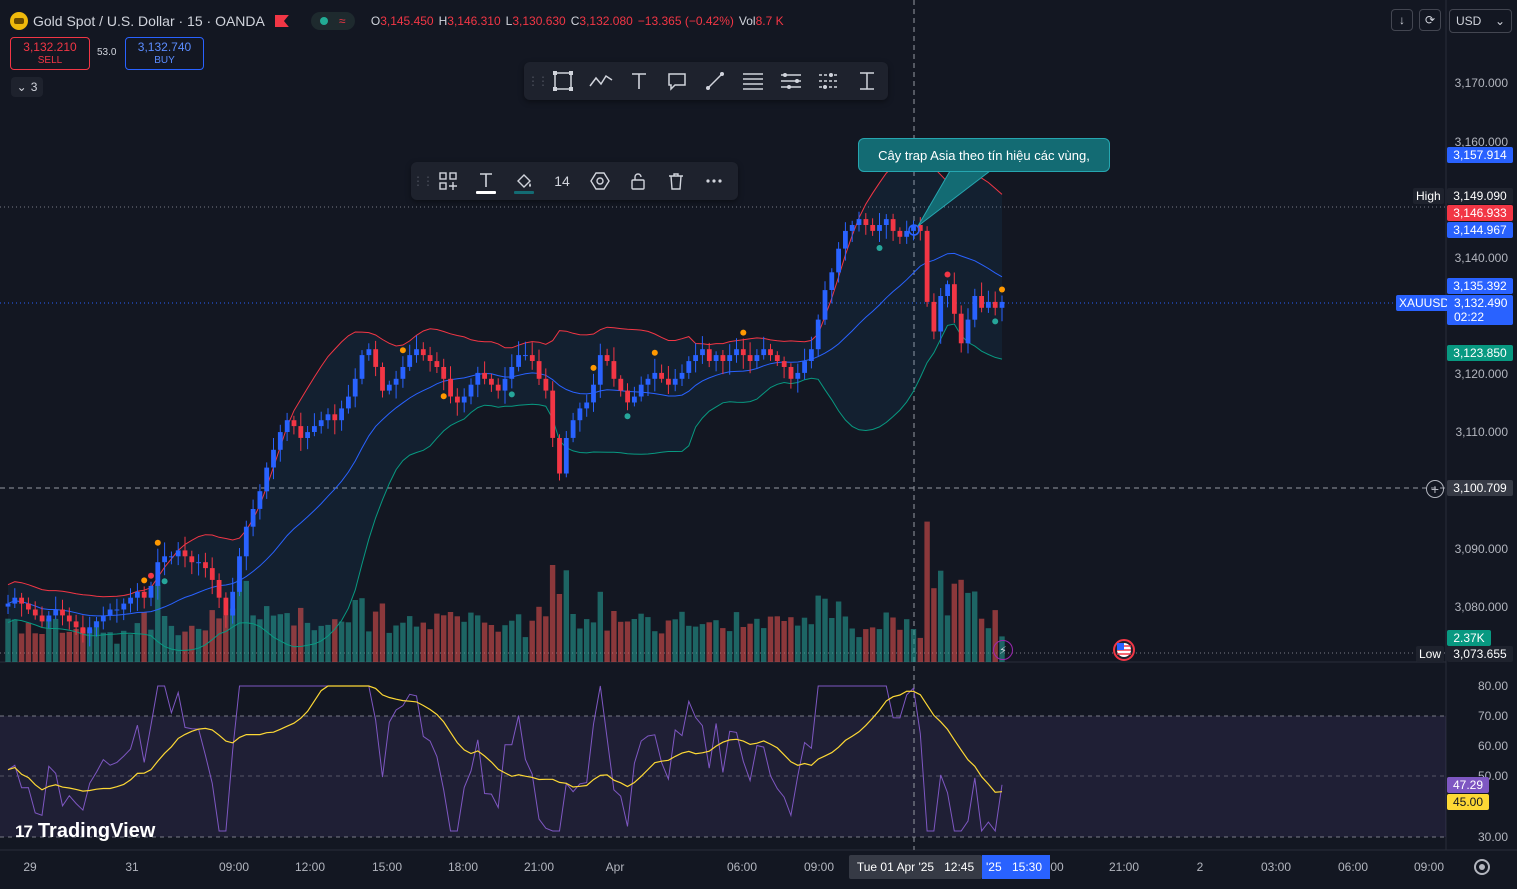 This screenshot has width=1517, height=889. Describe the element at coordinates (30, 867) in the screenshot. I see `time-tick: 29` at that location.